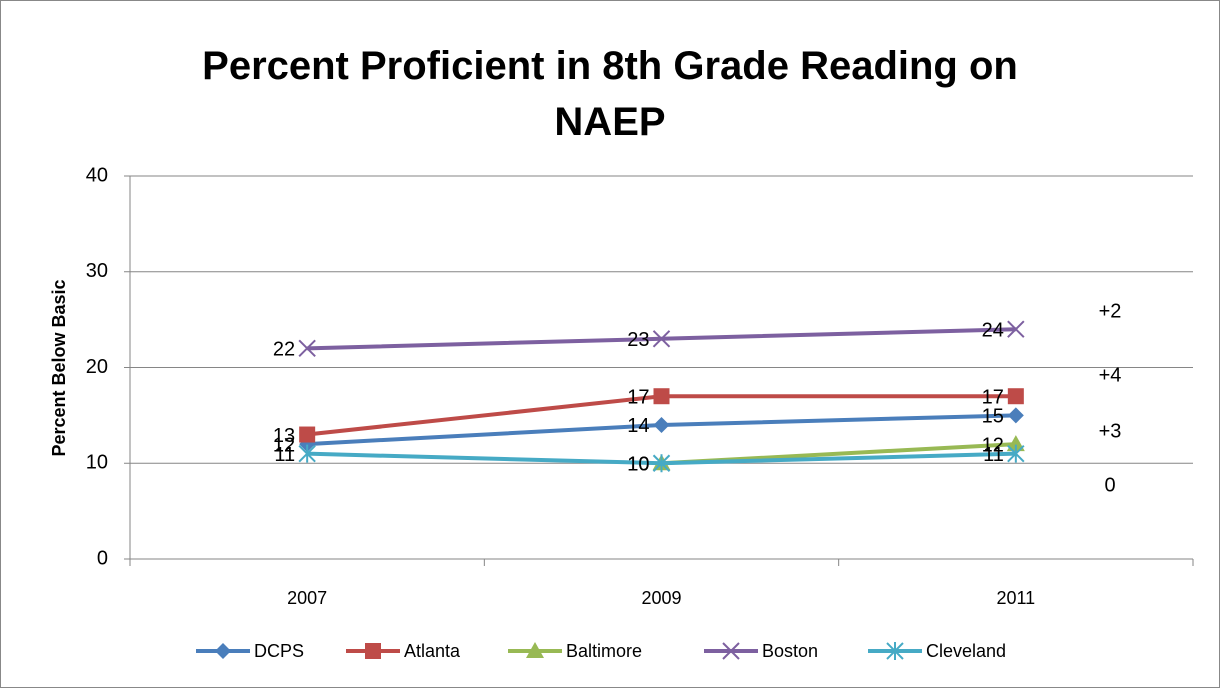 The width and height of the screenshot is (1220, 688). I want to click on annotation: +3, so click(1110, 431).